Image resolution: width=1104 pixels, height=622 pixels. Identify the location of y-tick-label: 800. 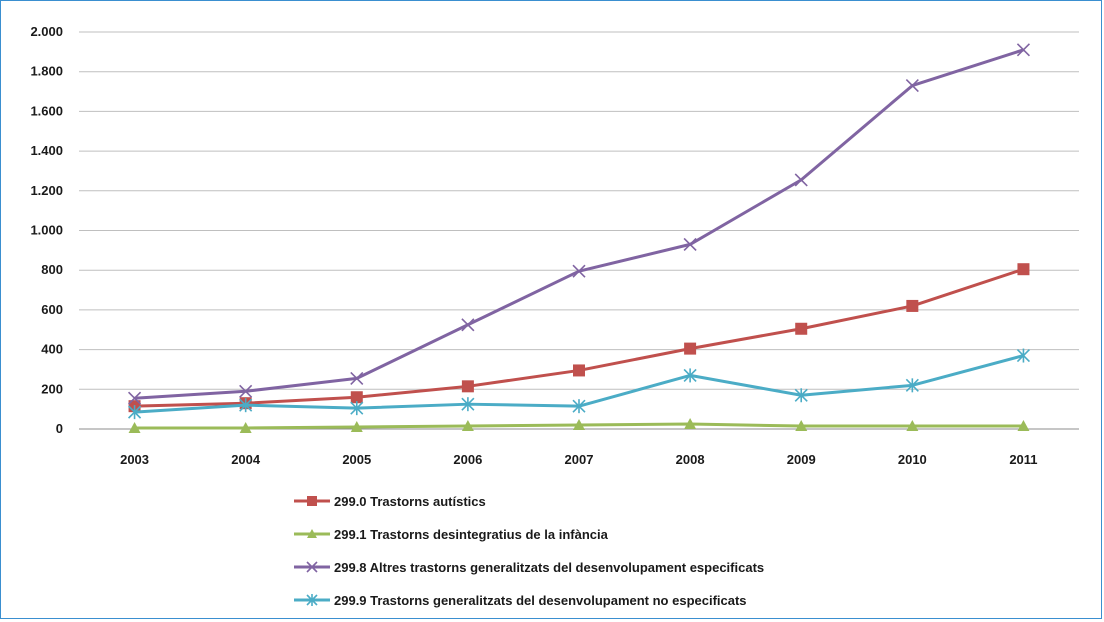
(52, 269).